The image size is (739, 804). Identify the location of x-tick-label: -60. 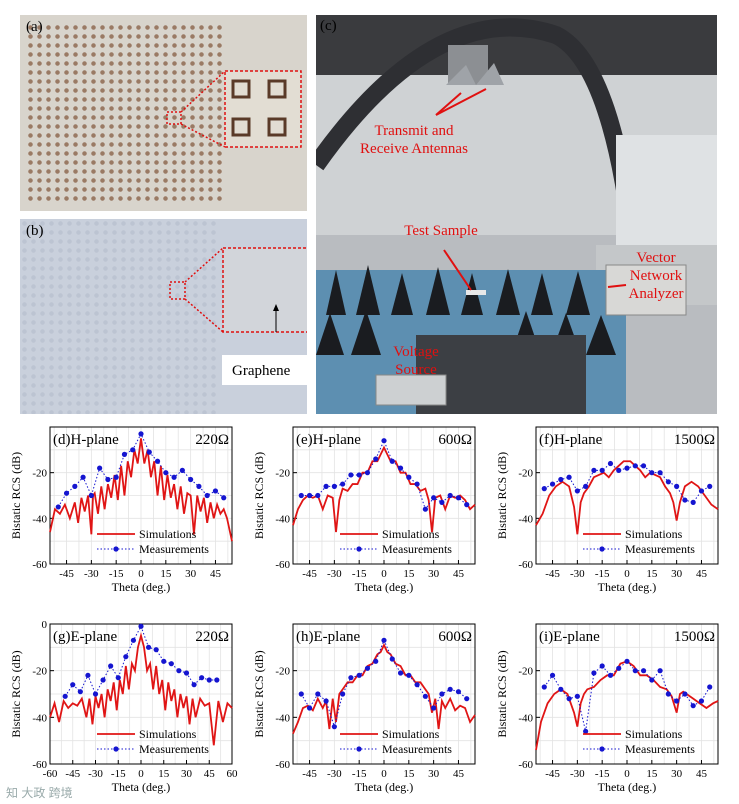
(50, 774).